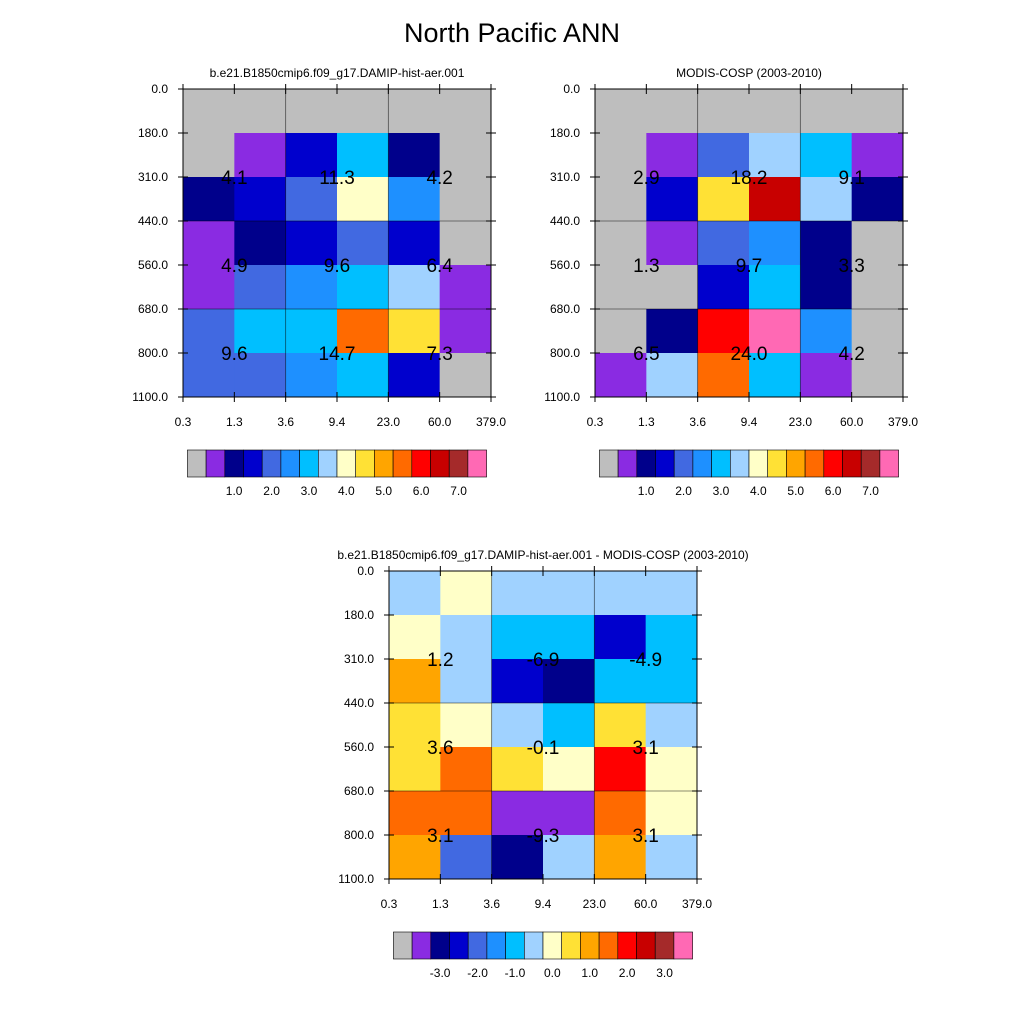  I want to click on cell-value-label: 3.6, so click(440, 748).